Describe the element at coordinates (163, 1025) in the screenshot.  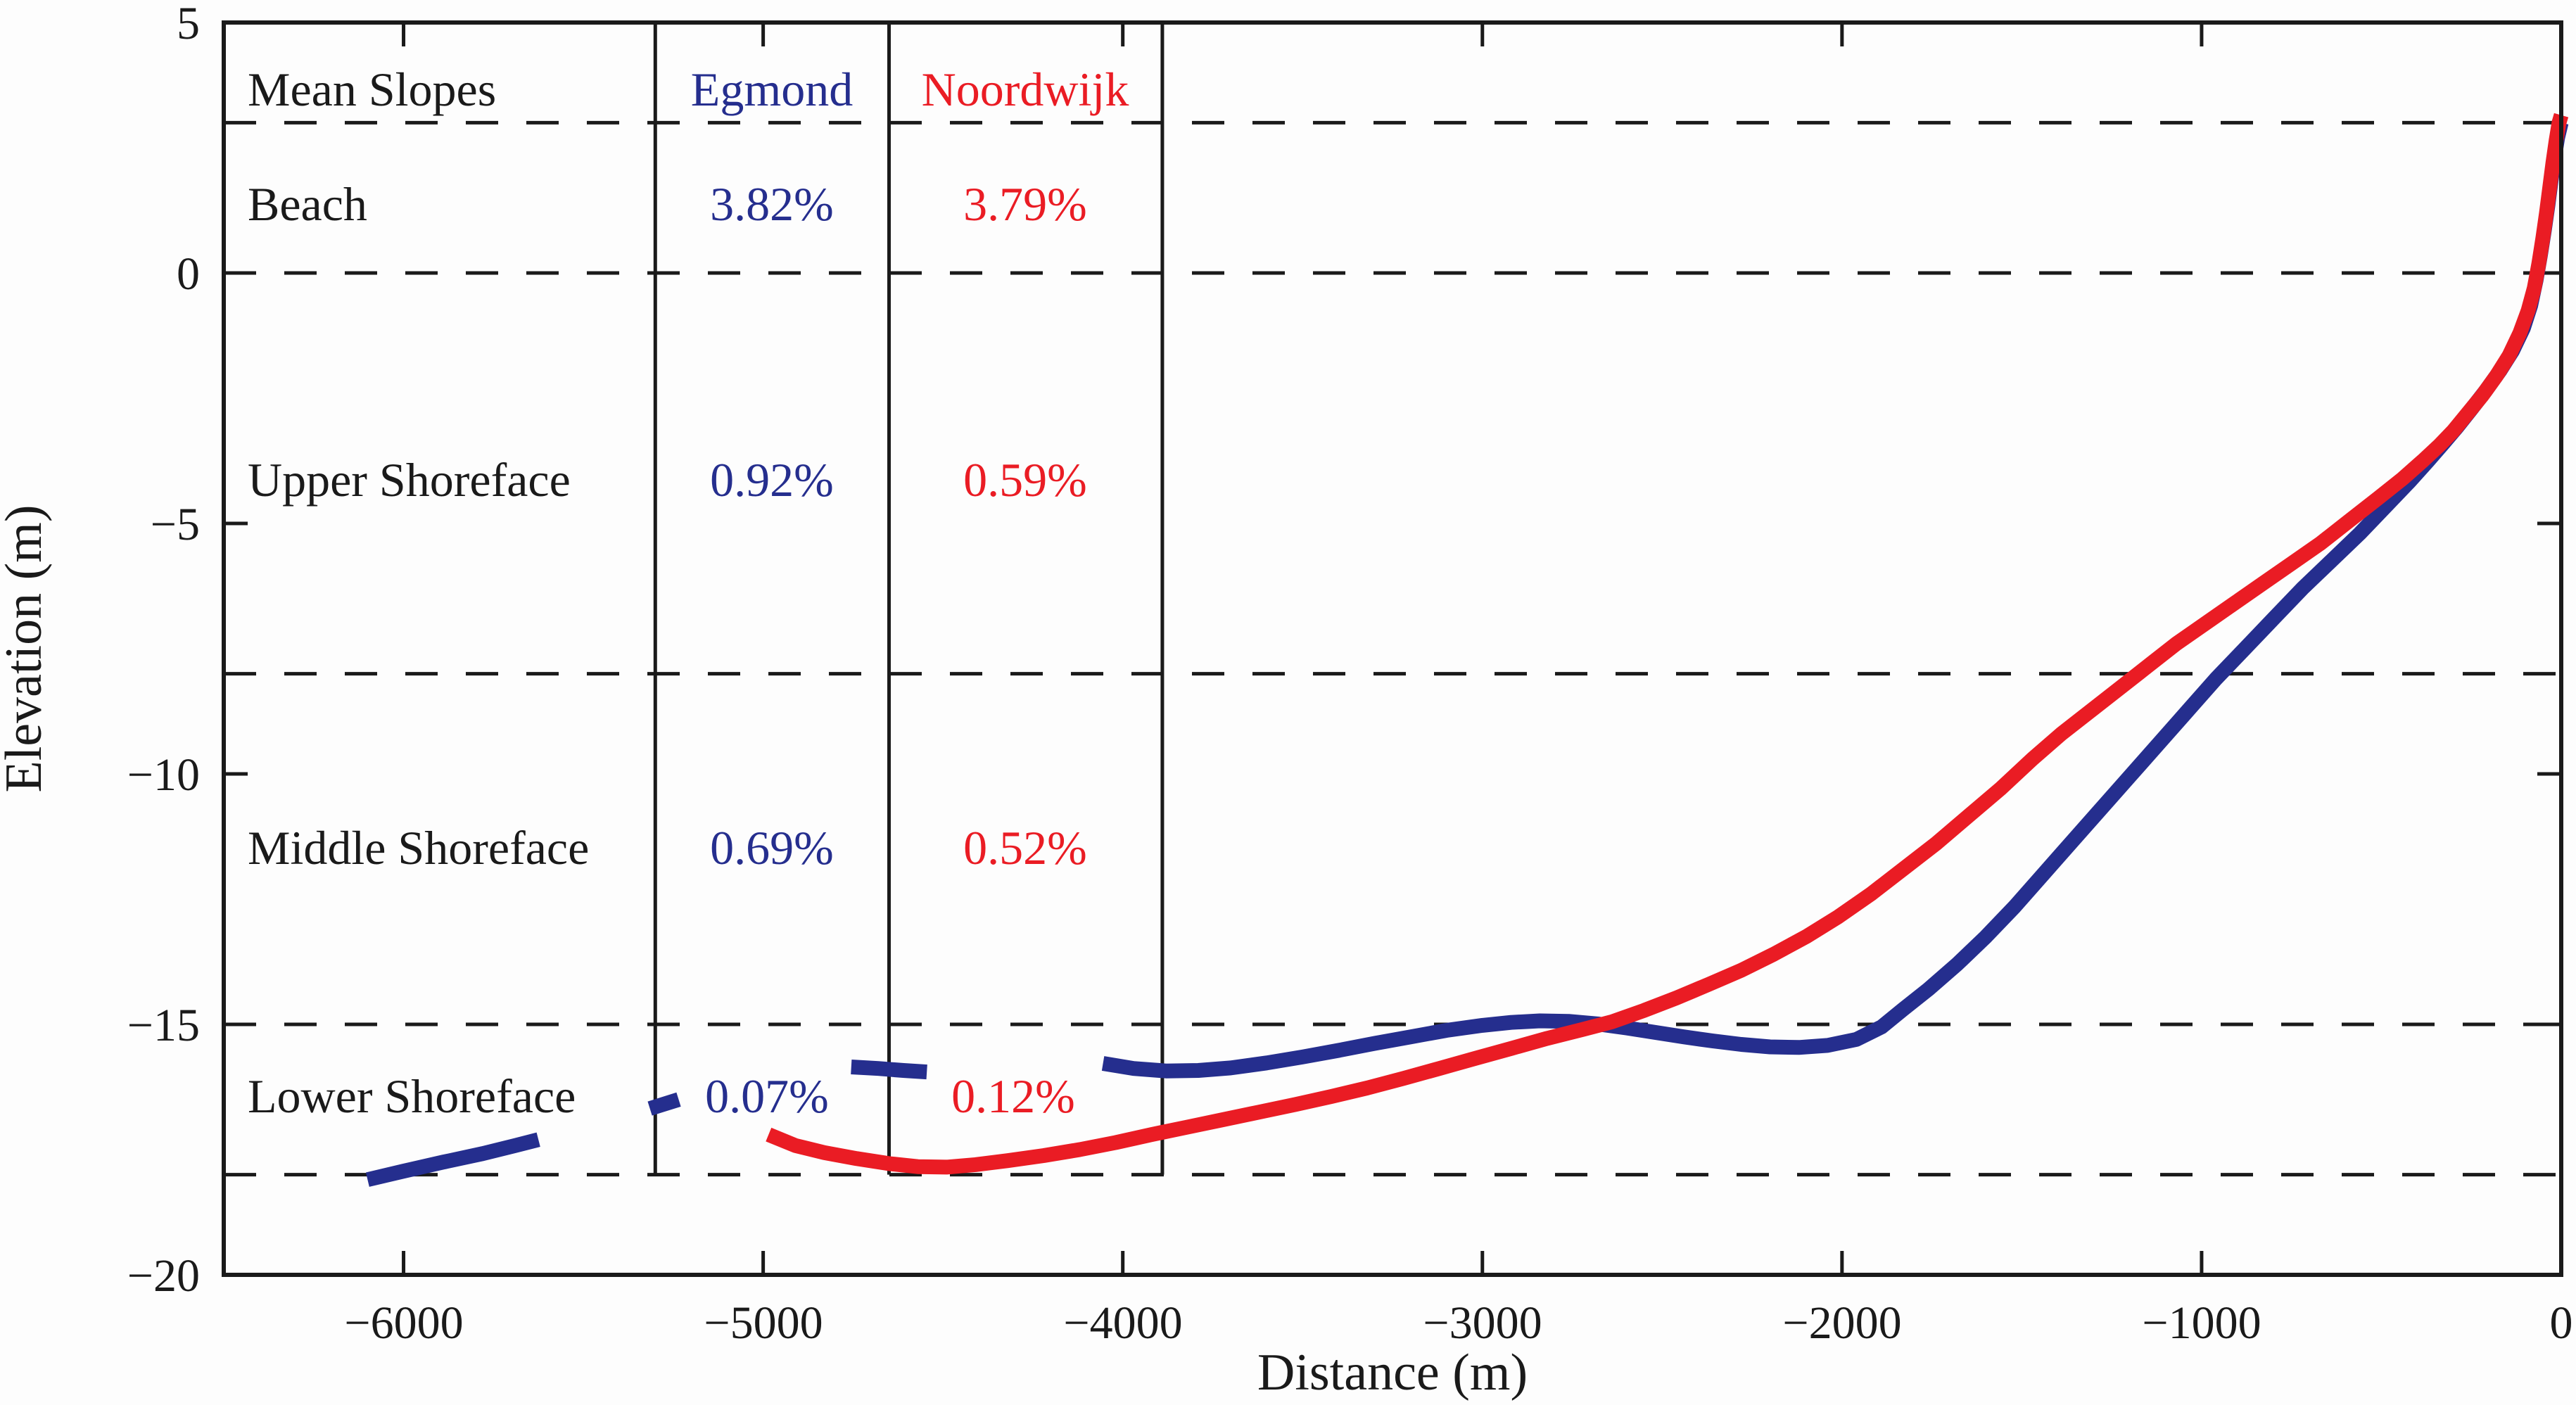
I see `y-tick-label--15: −15` at that location.